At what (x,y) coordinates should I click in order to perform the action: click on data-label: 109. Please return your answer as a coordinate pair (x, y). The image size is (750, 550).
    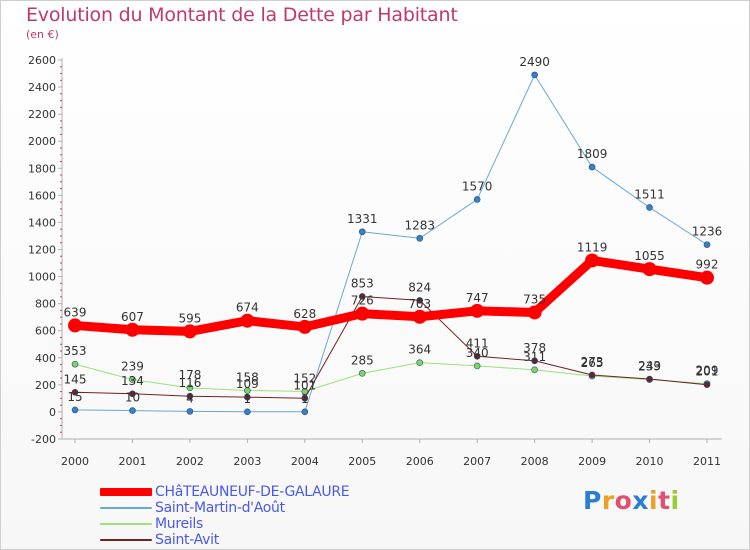
    Looking at the image, I should click on (247, 384).